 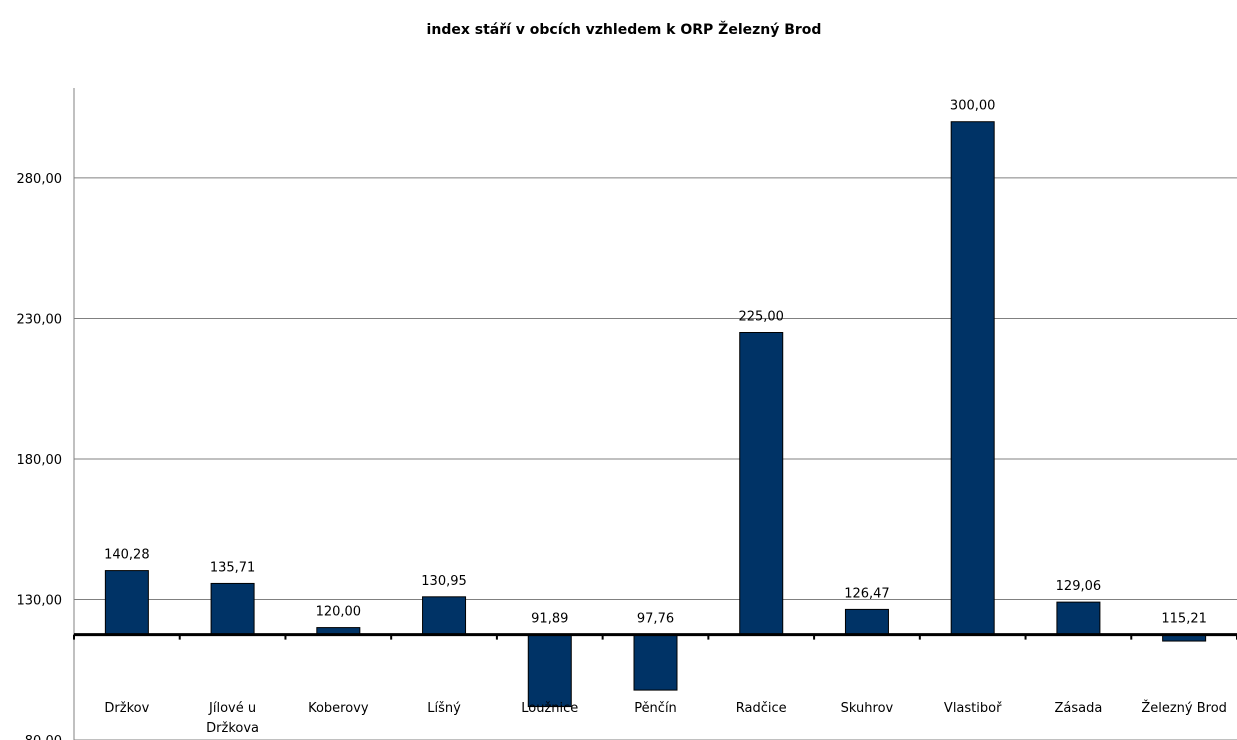 What do you see at coordinates (655, 708) in the screenshot?
I see `category-label: Pěnčín` at bounding box center [655, 708].